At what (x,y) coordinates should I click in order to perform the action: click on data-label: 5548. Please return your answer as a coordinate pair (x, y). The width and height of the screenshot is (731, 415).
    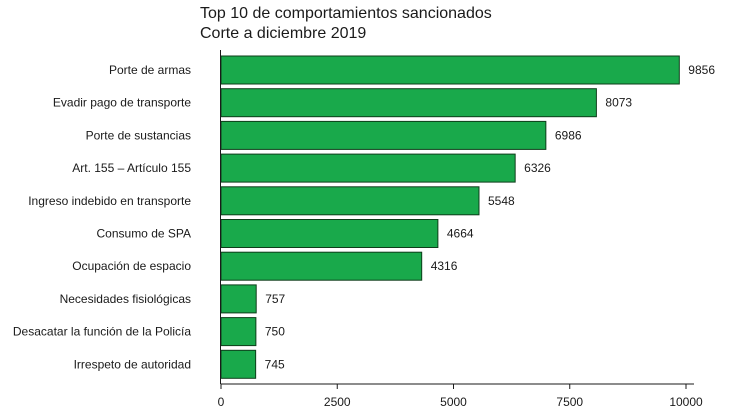
    Looking at the image, I should click on (501, 201).